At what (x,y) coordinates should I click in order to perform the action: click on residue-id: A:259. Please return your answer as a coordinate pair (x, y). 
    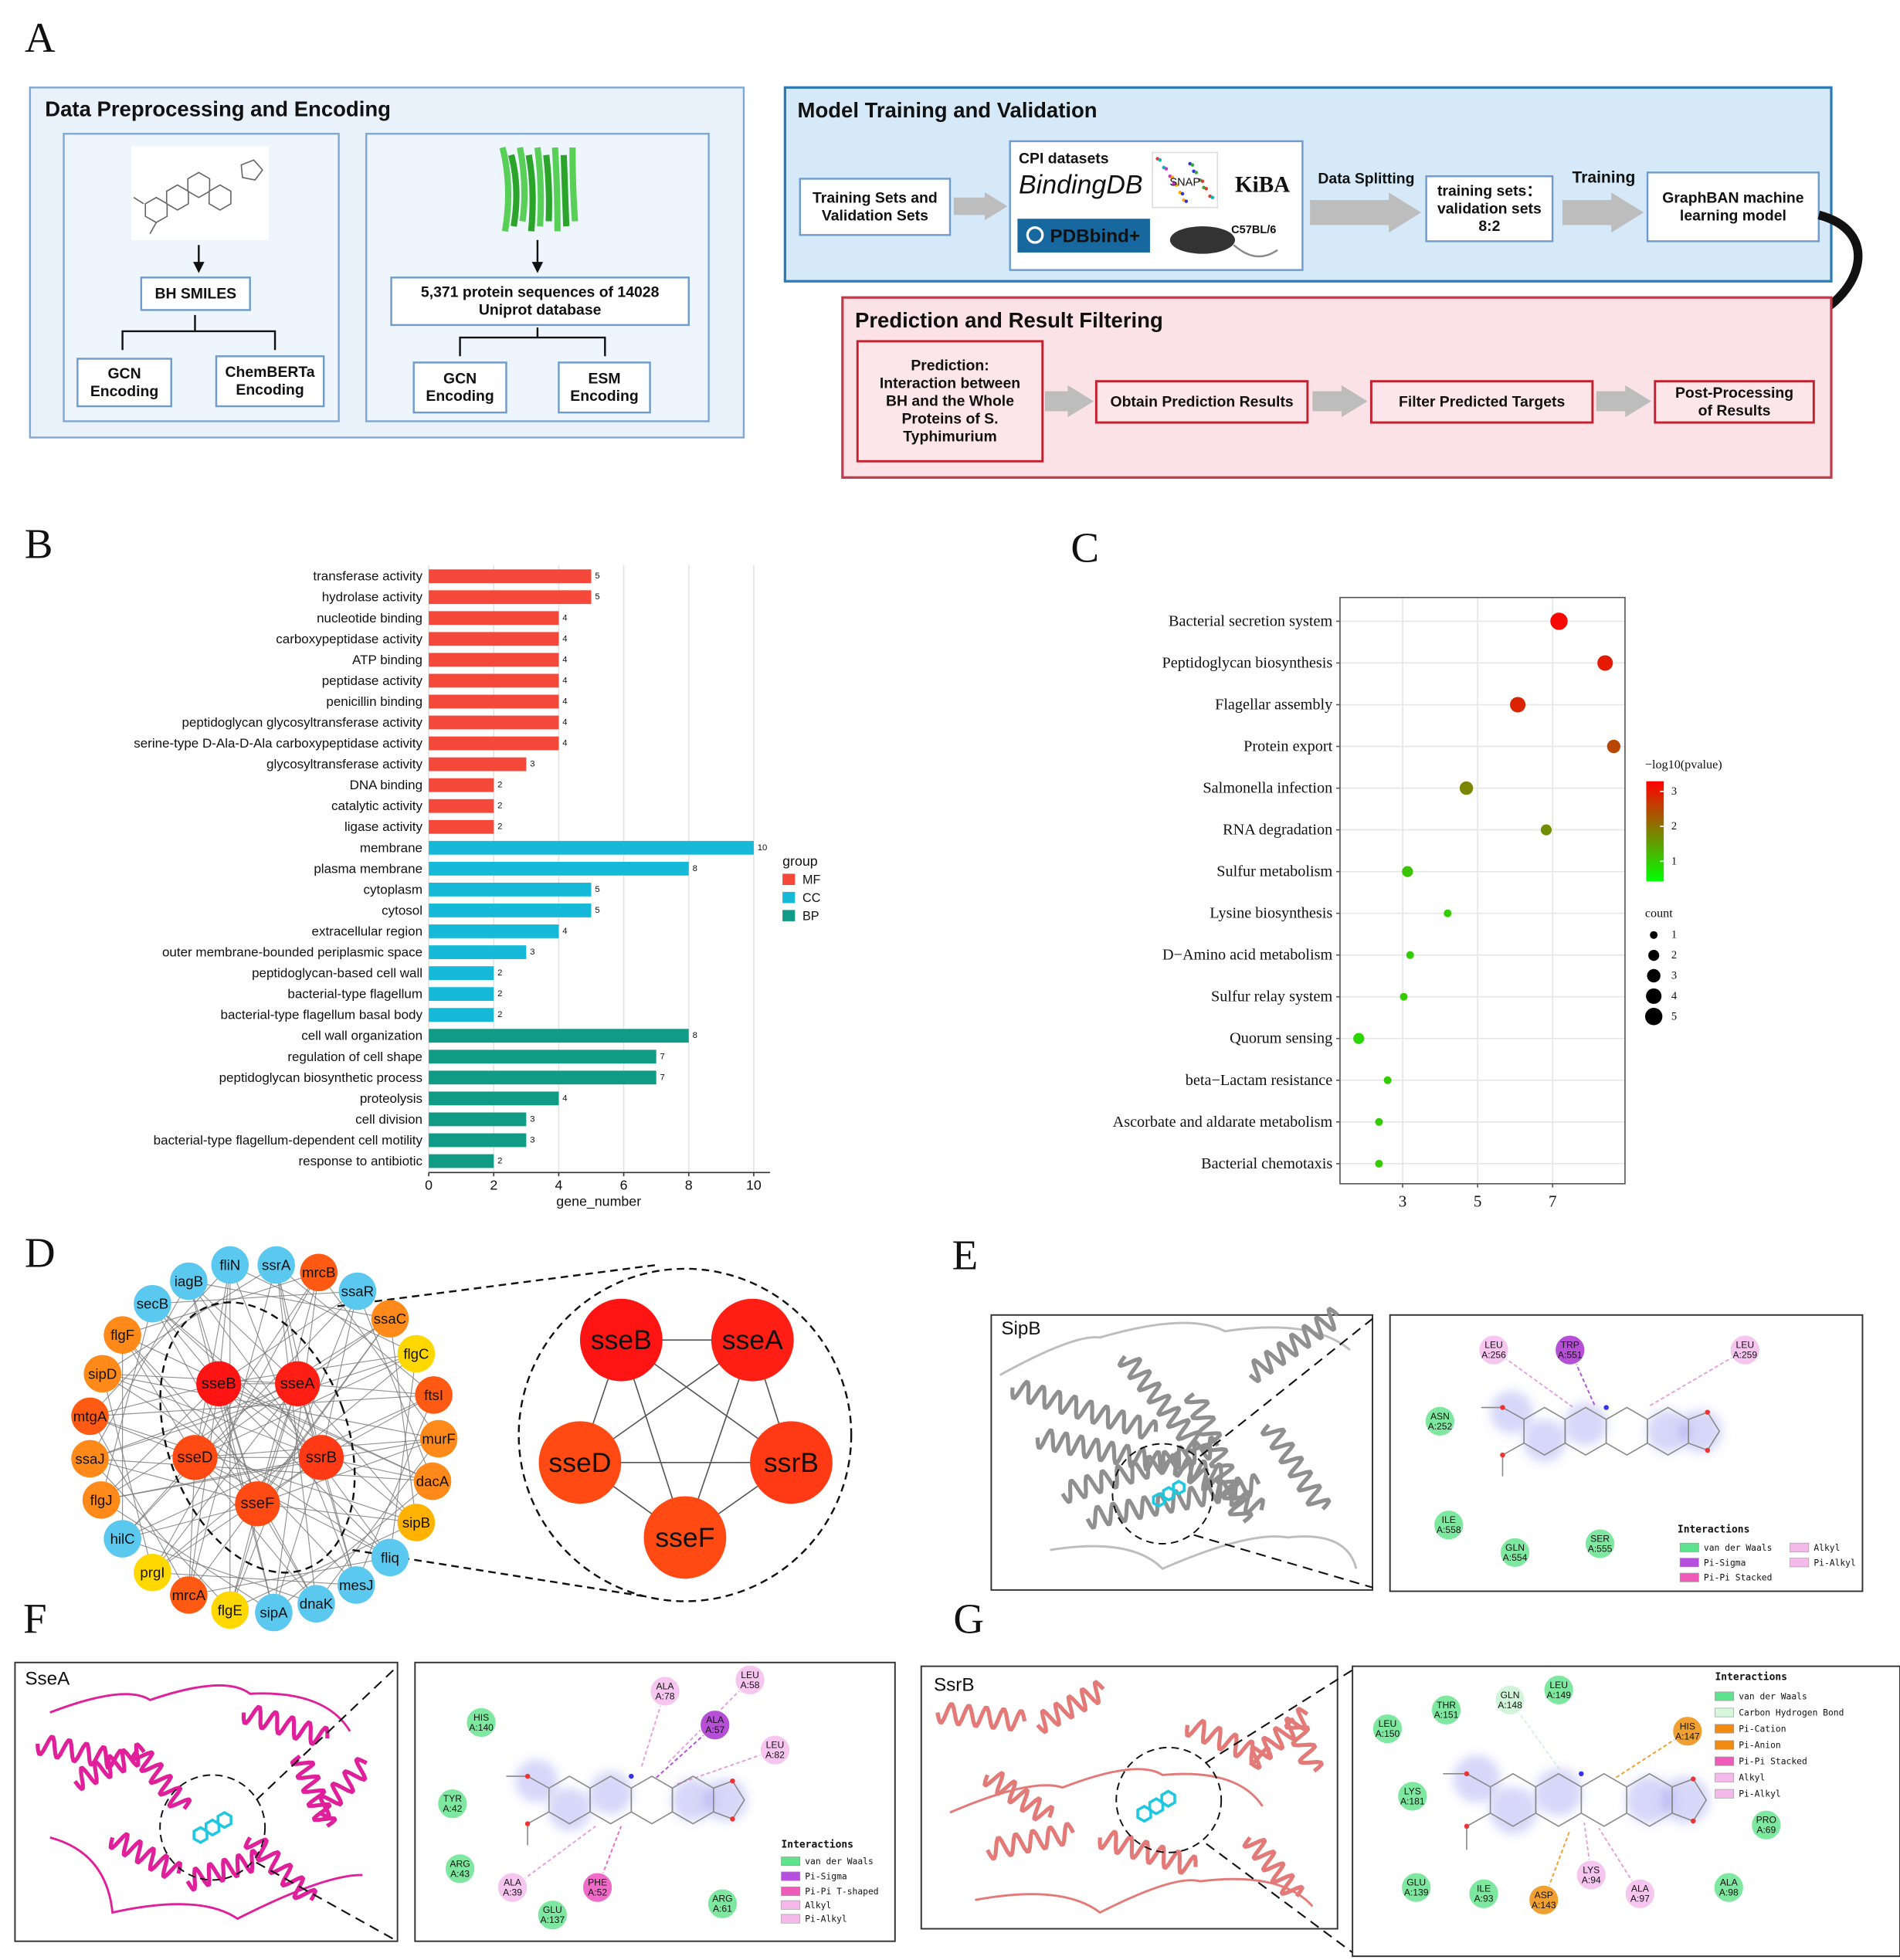
    Looking at the image, I should click on (1744, 1355).